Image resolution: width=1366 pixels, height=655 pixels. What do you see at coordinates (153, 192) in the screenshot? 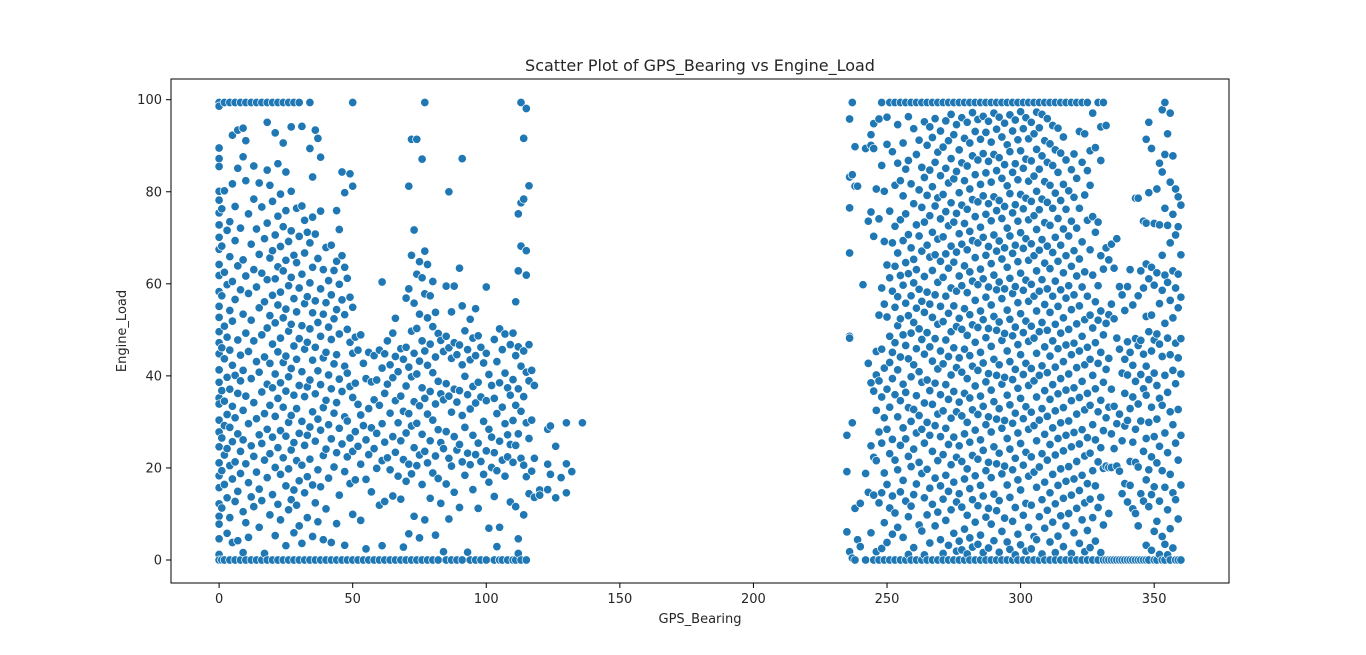
I see `y-tick-label: 80` at bounding box center [153, 192].